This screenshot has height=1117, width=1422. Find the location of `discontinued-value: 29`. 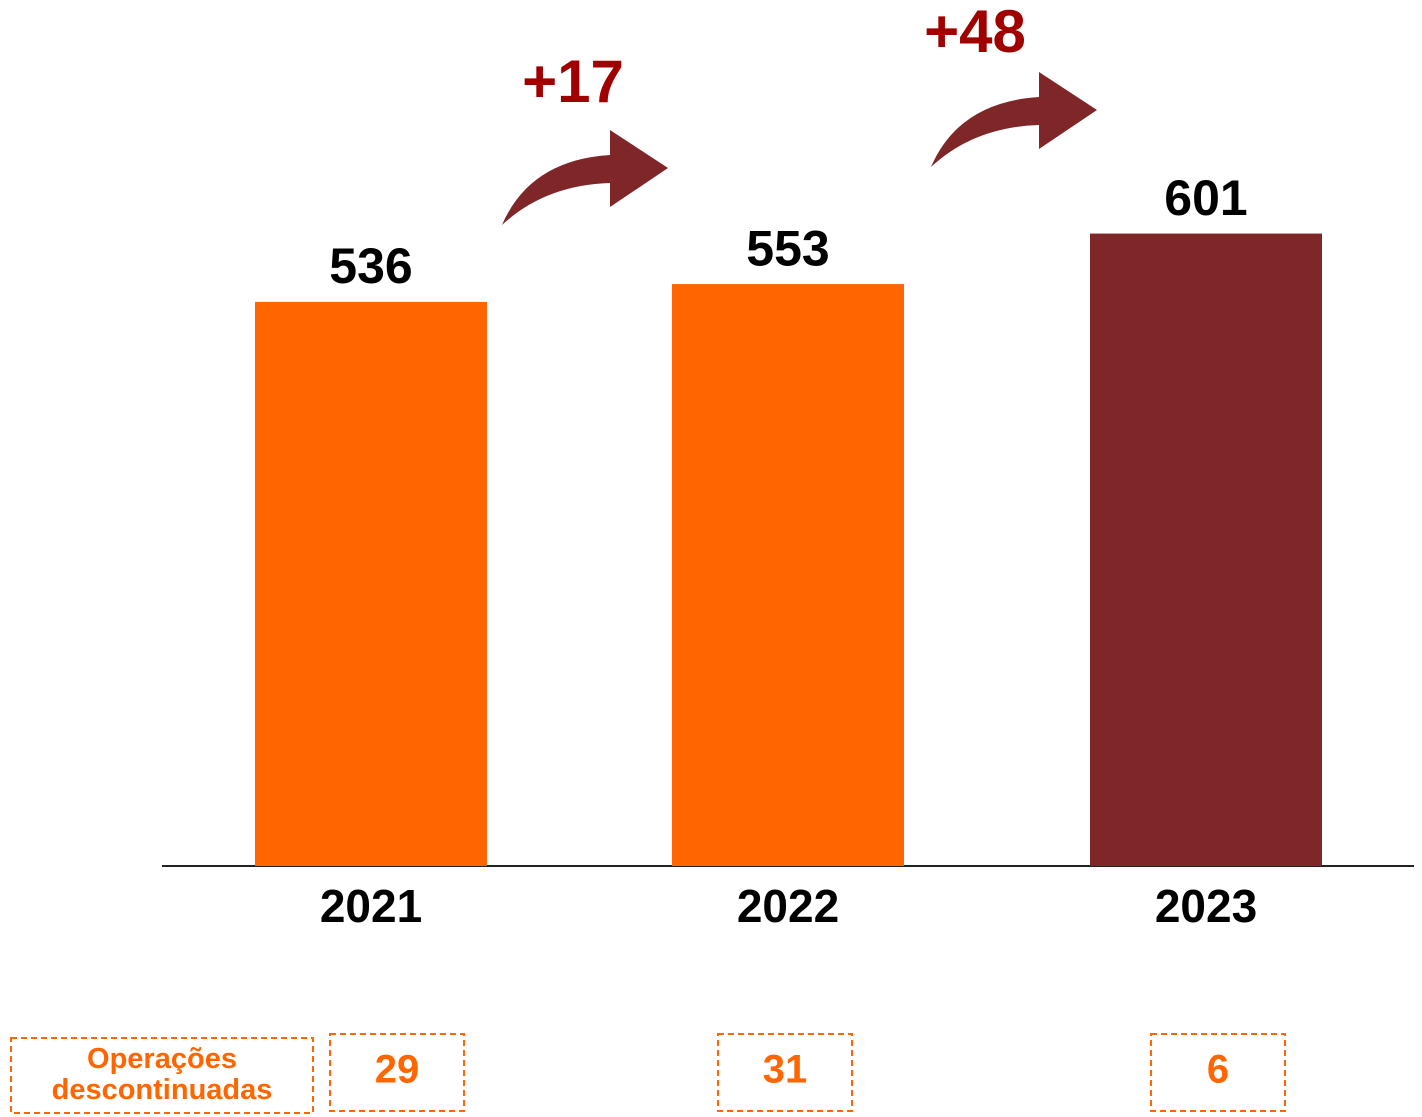

discontinued-value: 29 is located at coordinates (397, 1070).